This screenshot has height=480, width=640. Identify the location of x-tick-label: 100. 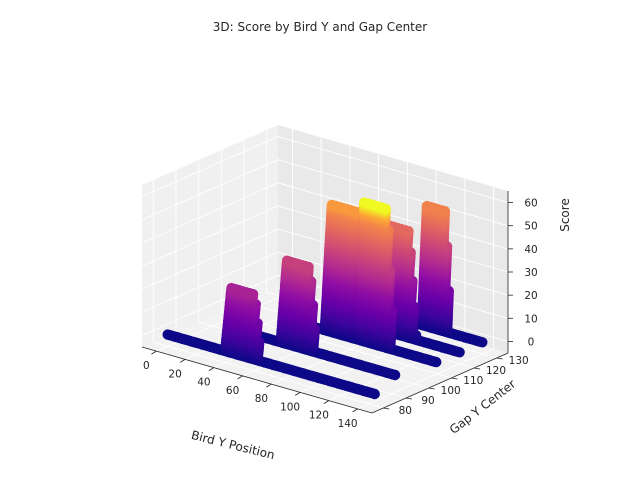
(290, 407).